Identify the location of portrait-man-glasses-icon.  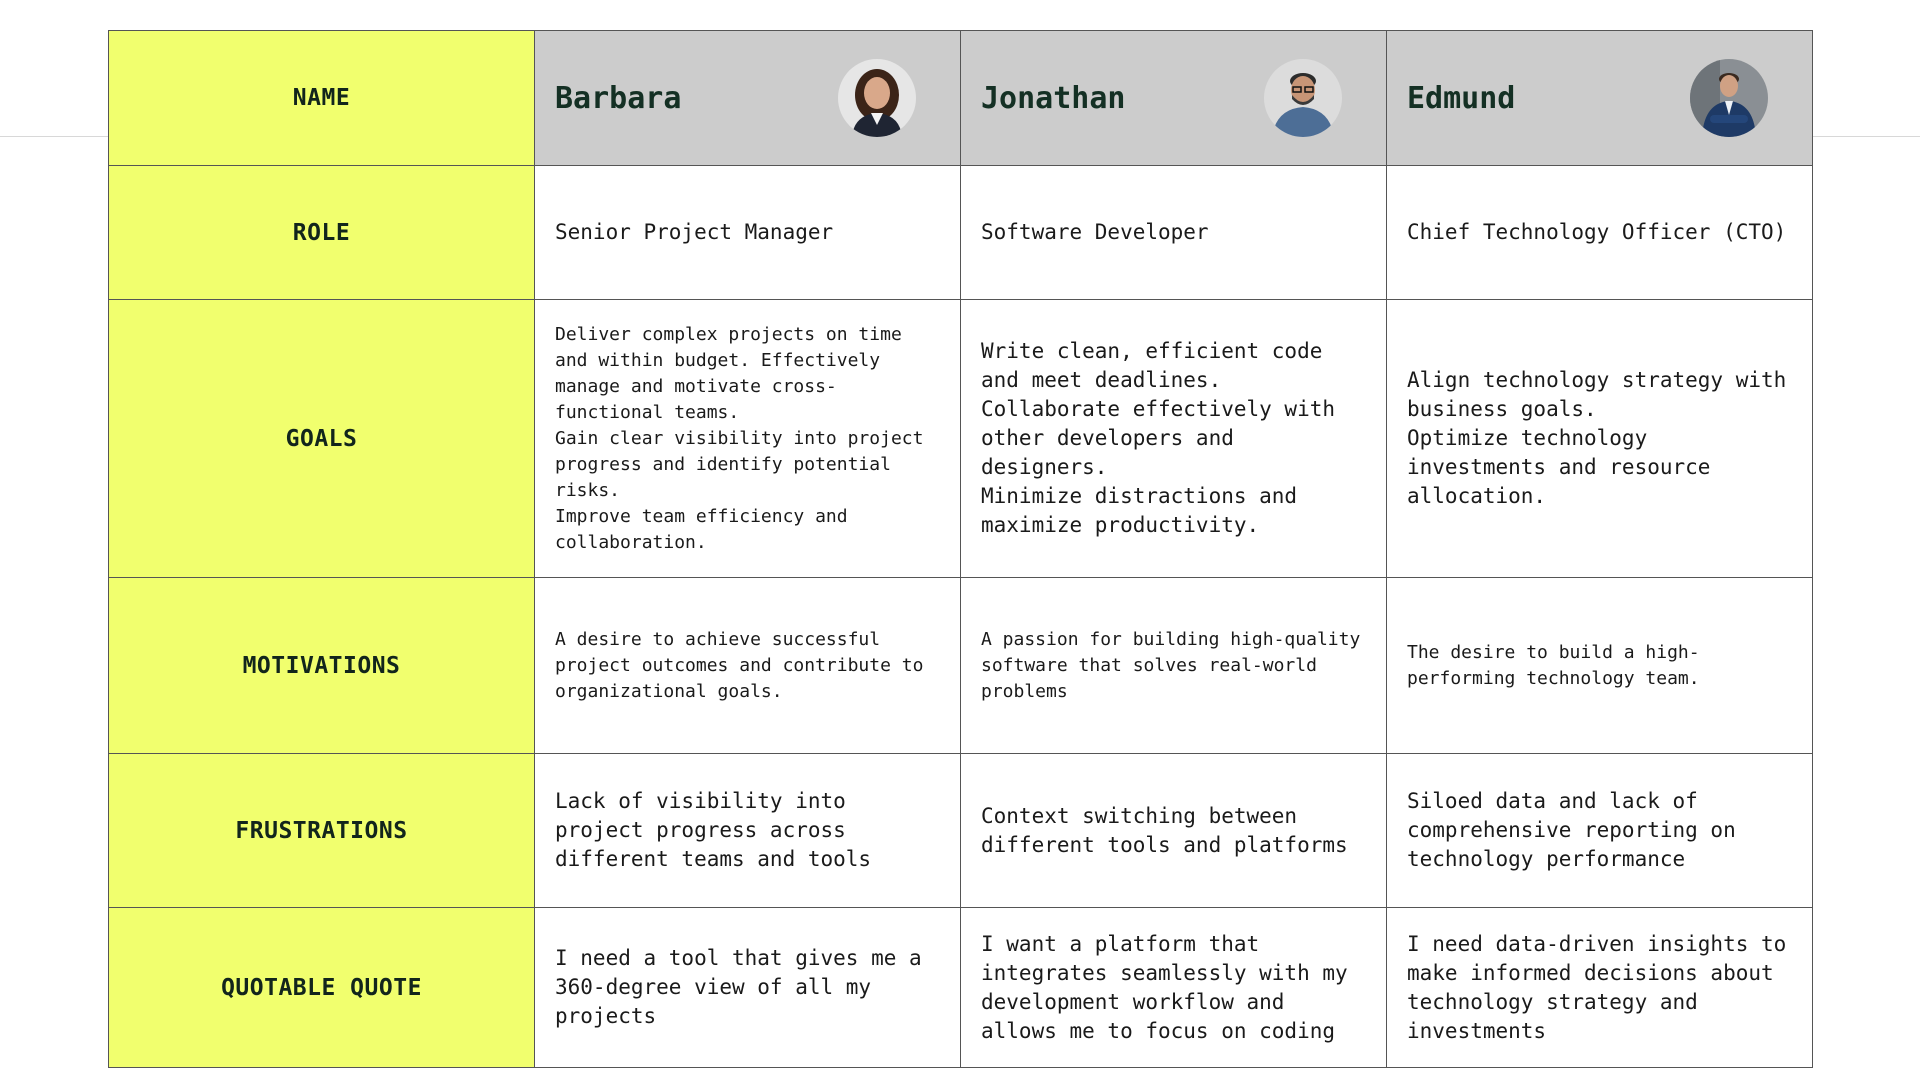
(1303, 98).